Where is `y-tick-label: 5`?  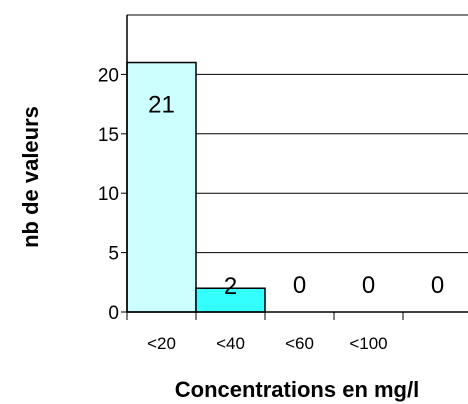
y-tick-label: 5 is located at coordinates (113, 254).